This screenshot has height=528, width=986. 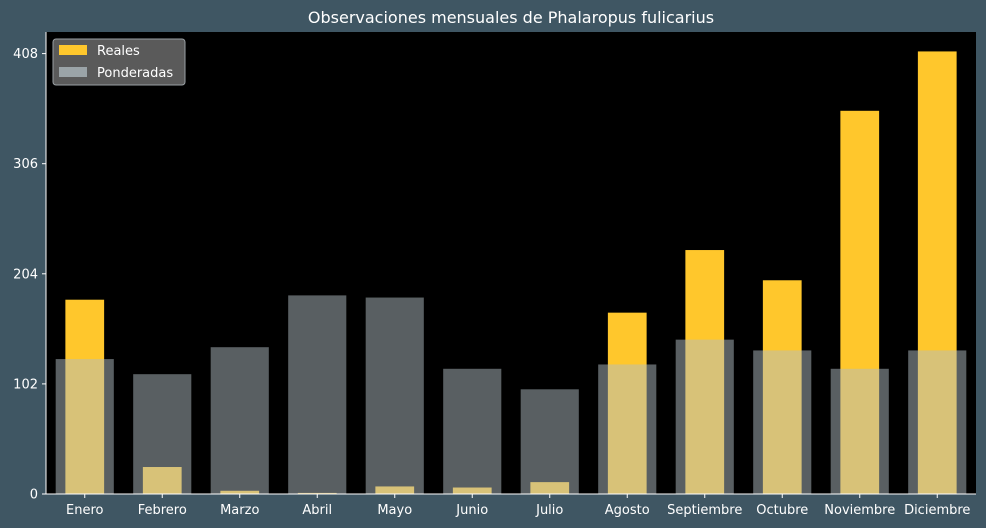 I want to click on x-tick-label: Abril, so click(x=317, y=510).